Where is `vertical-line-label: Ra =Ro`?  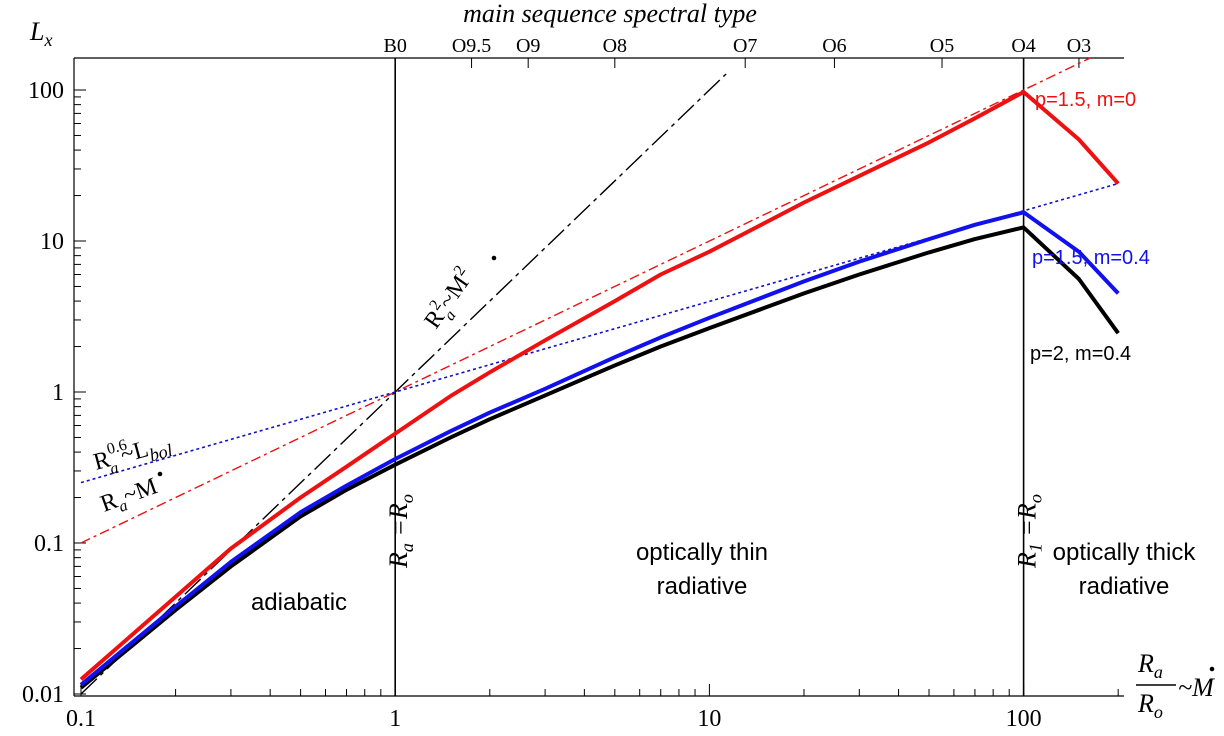 vertical-line-label: Ra =Ro is located at coordinates (400, 531).